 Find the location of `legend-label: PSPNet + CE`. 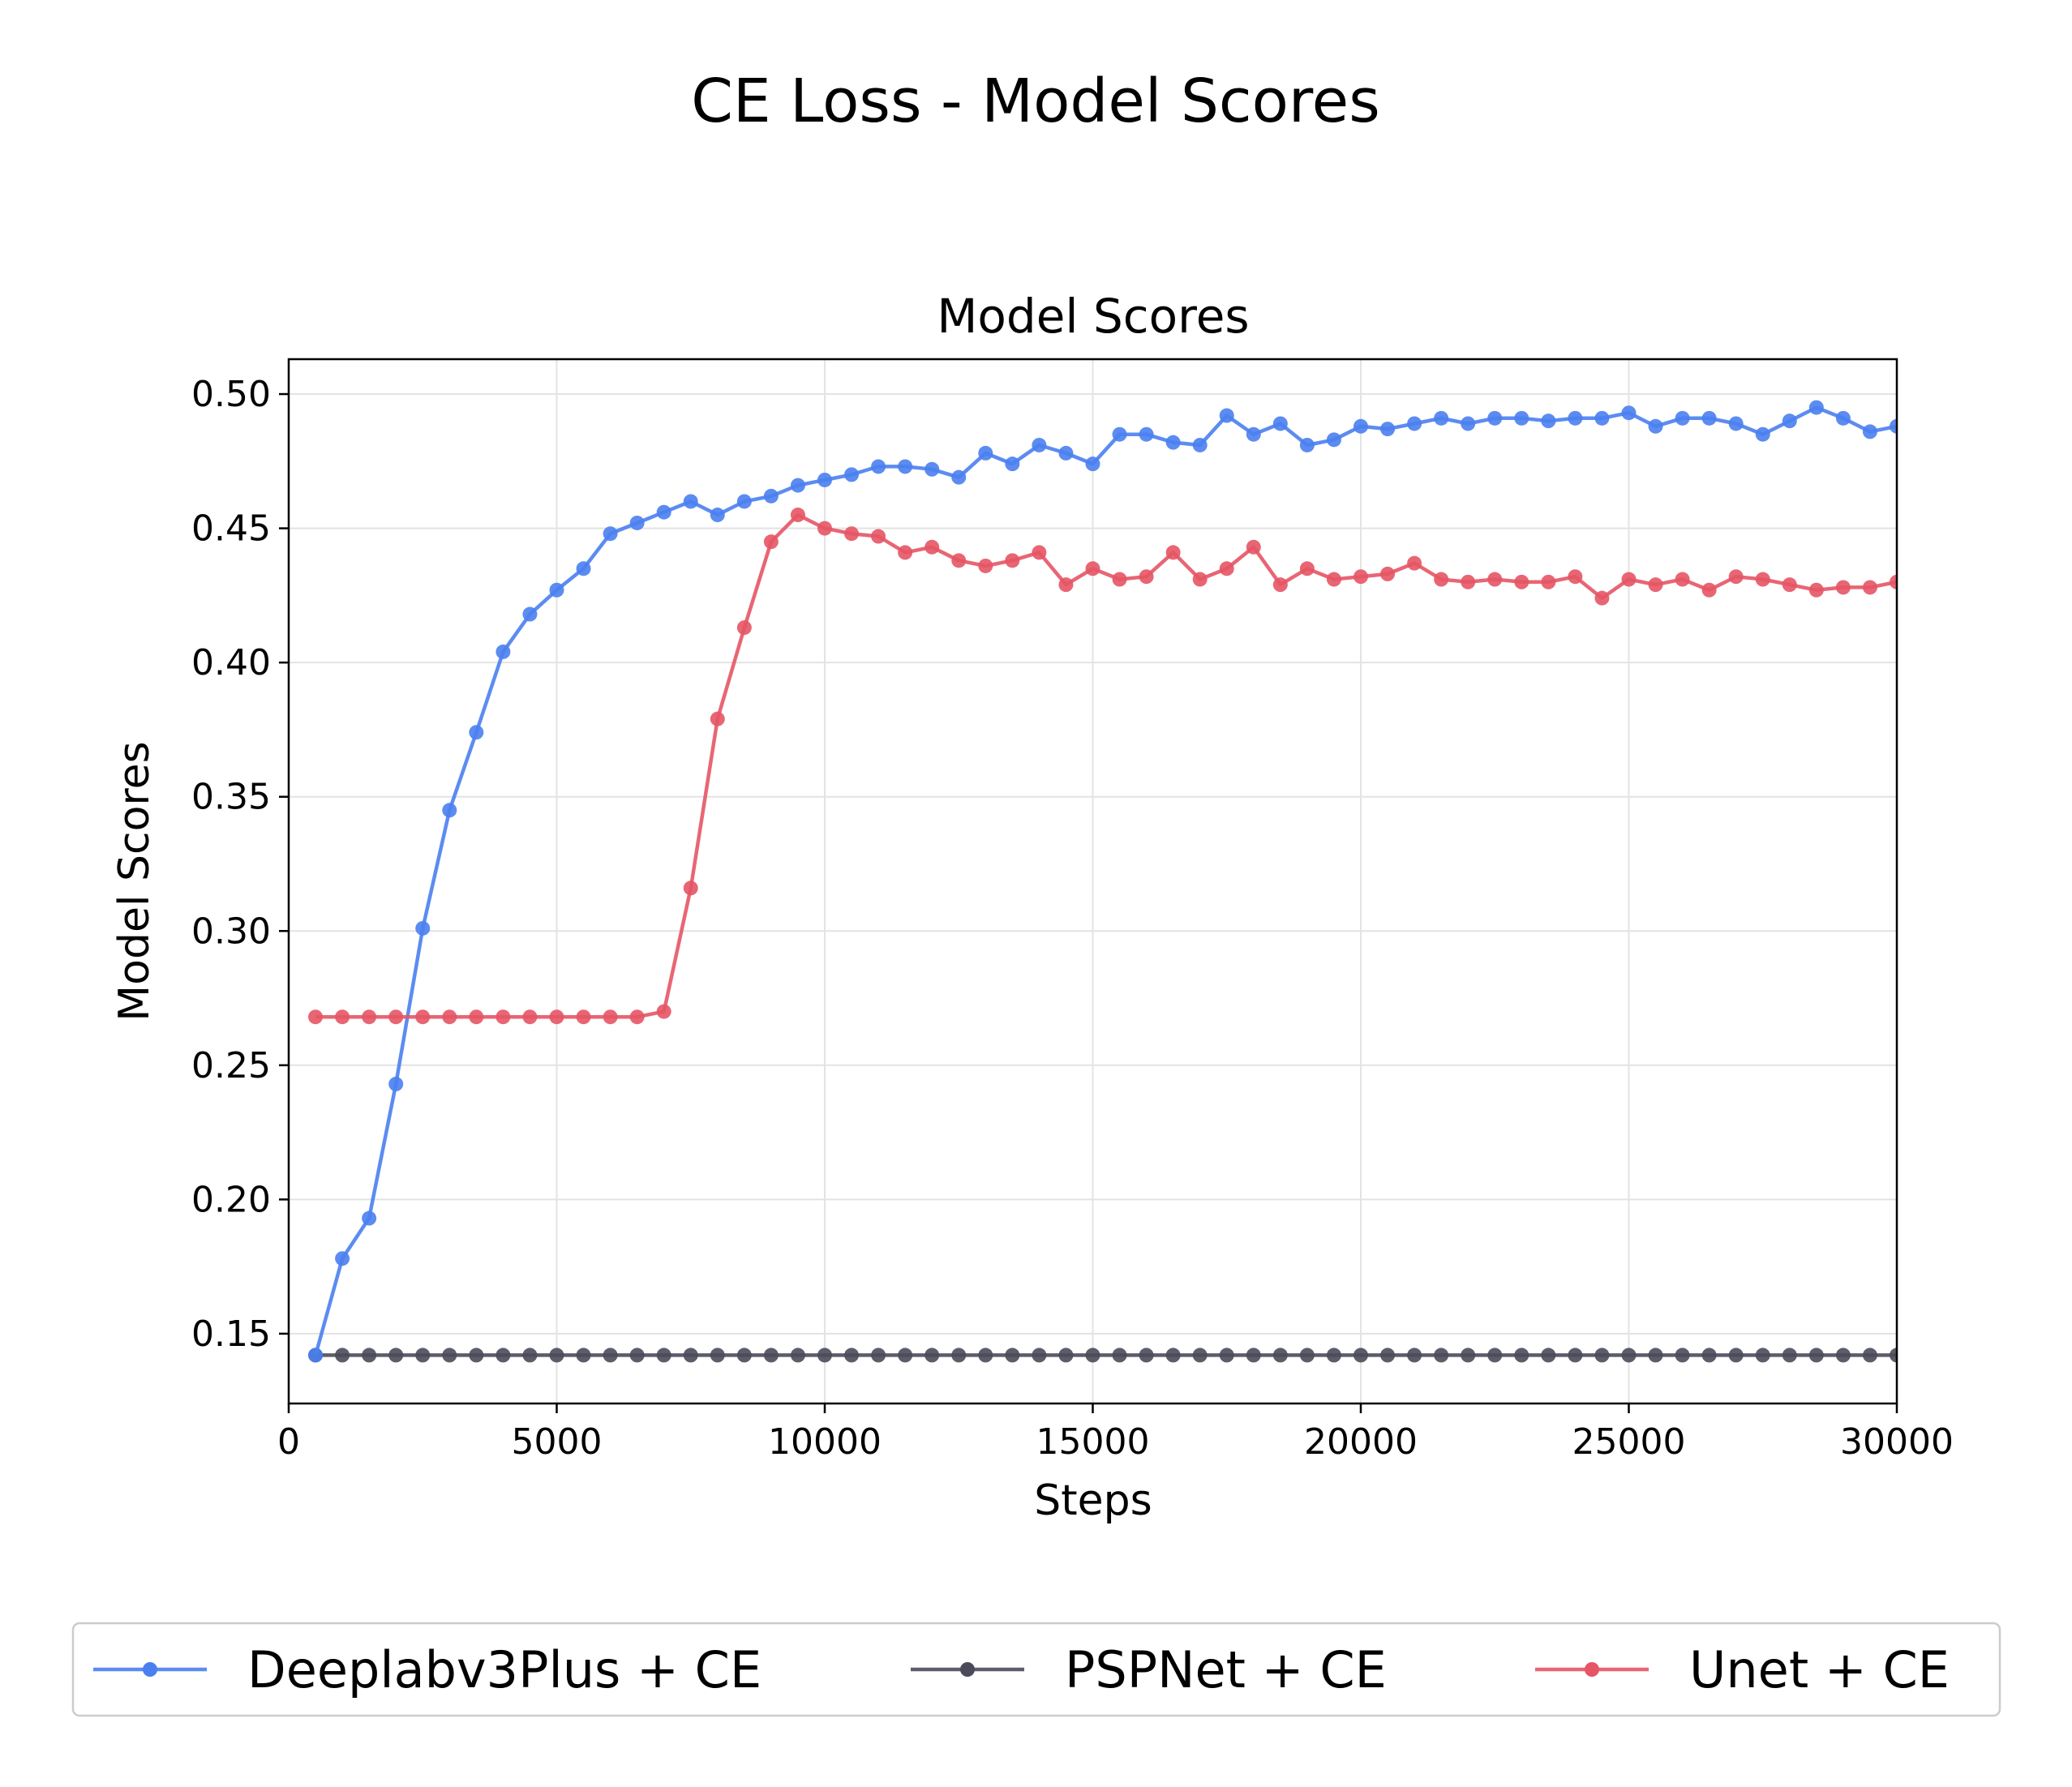

legend-label: PSPNet + CE is located at coordinates (1226, 1669).